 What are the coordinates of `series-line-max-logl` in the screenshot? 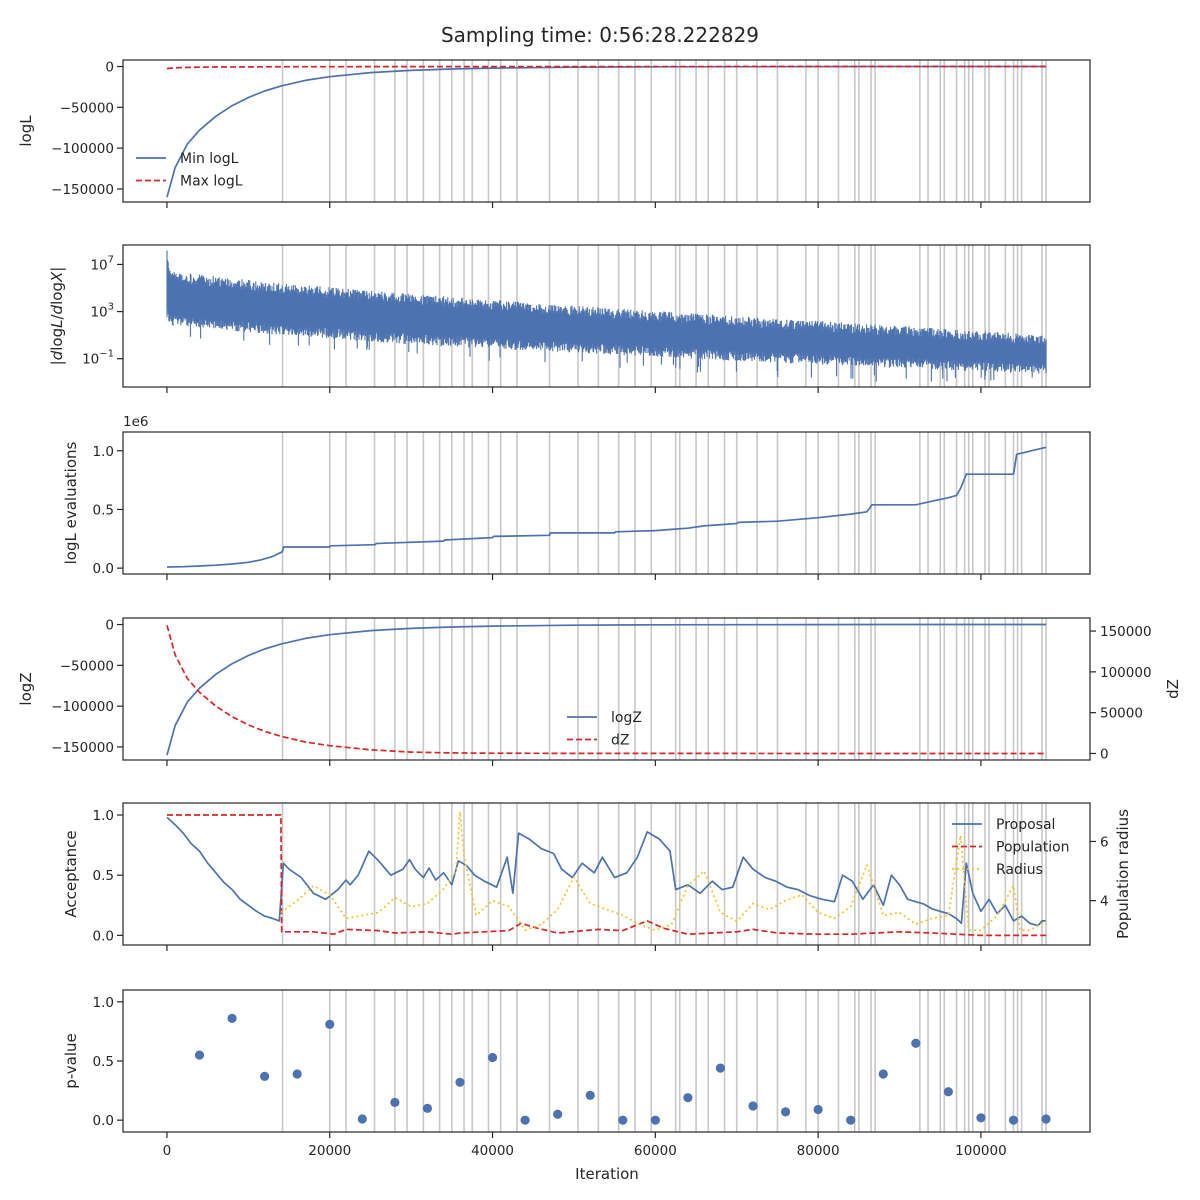 It's located at (606, 67).